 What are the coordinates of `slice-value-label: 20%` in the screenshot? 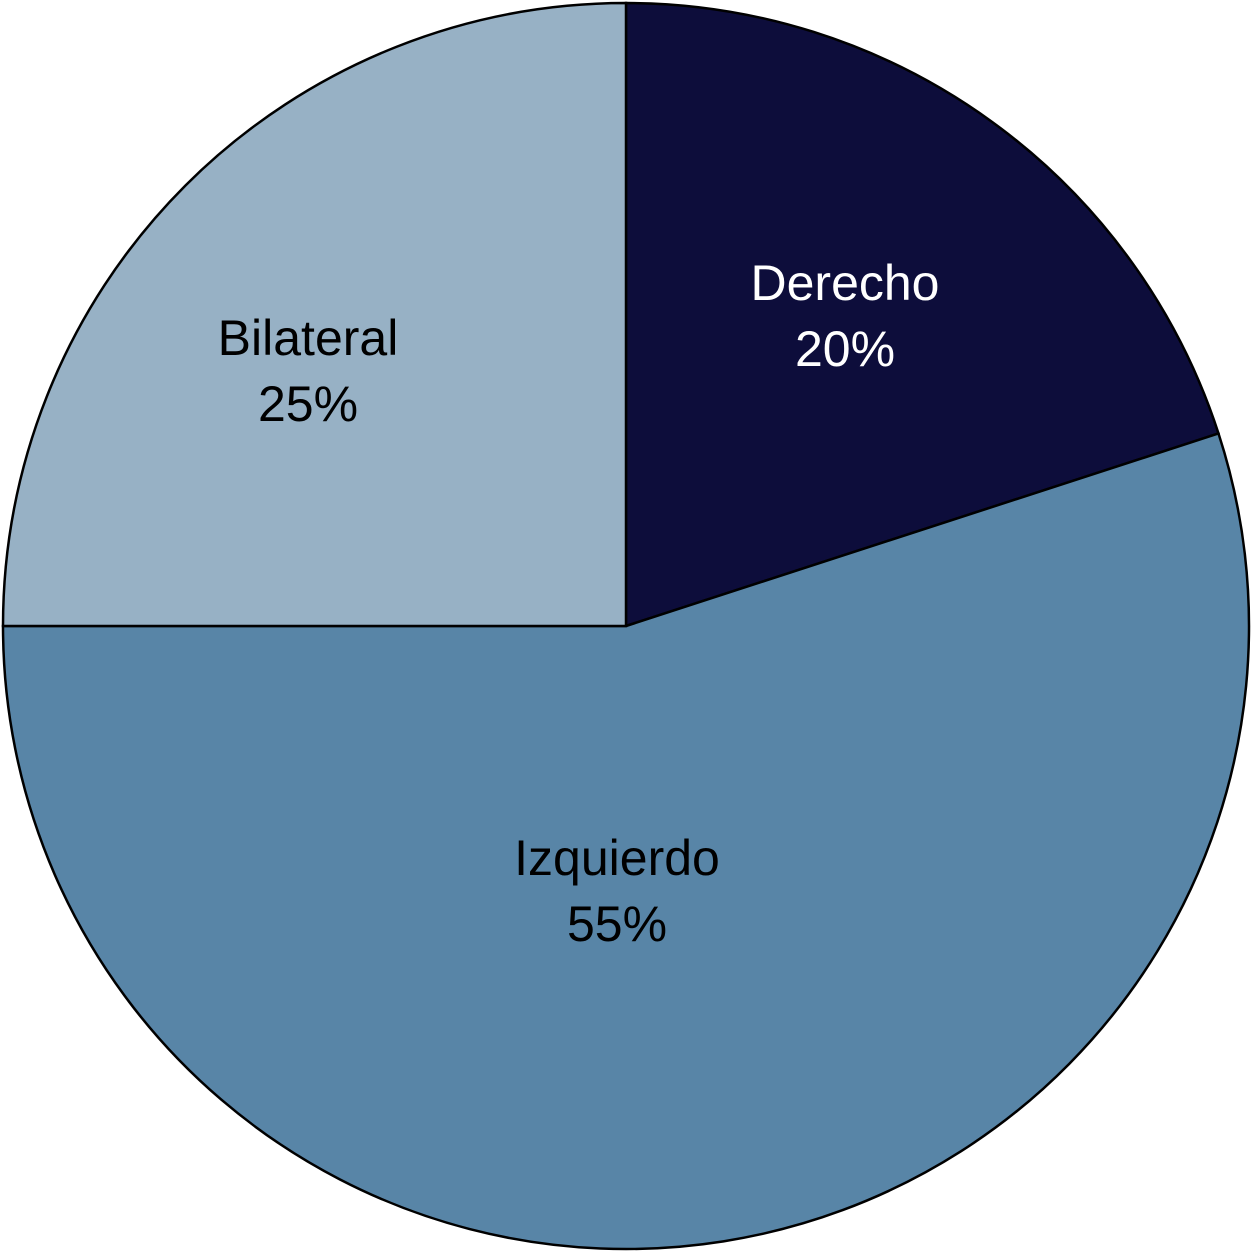 It's located at (845, 349).